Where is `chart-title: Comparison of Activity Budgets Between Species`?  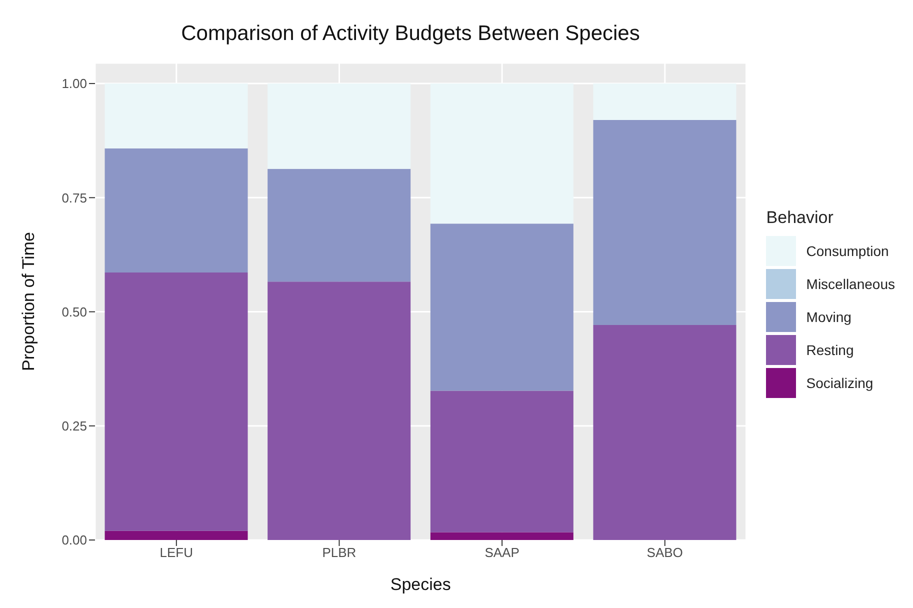
chart-title: Comparison of Activity Budgets Between Species is located at coordinates (410, 34).